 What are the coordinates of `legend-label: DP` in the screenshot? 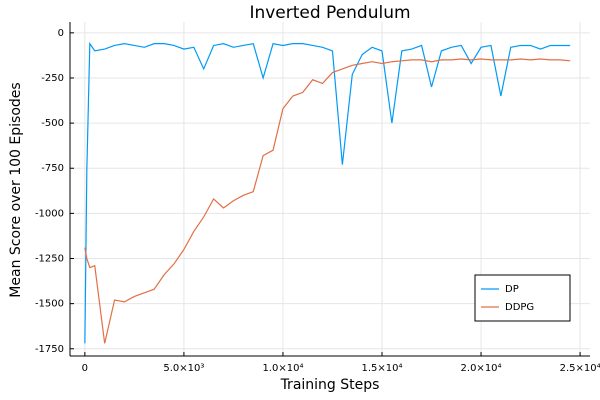 It's located at (512, 289).